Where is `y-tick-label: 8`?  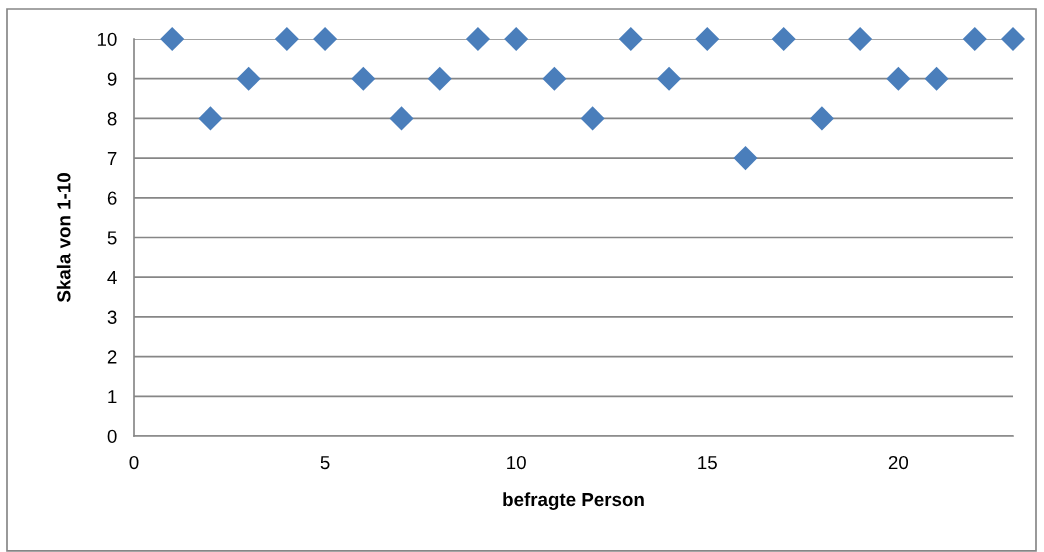 y-tick-label: 8 is located at coordinates (112, 119).